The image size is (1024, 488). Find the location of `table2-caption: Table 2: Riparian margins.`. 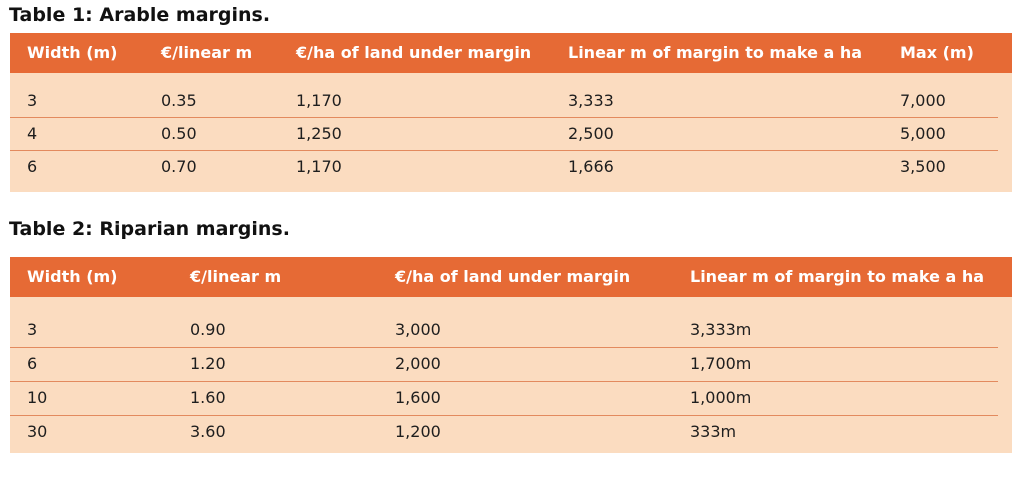

table2-caption: Table 2: Riparian margins. is located at coordinates (149, 229).